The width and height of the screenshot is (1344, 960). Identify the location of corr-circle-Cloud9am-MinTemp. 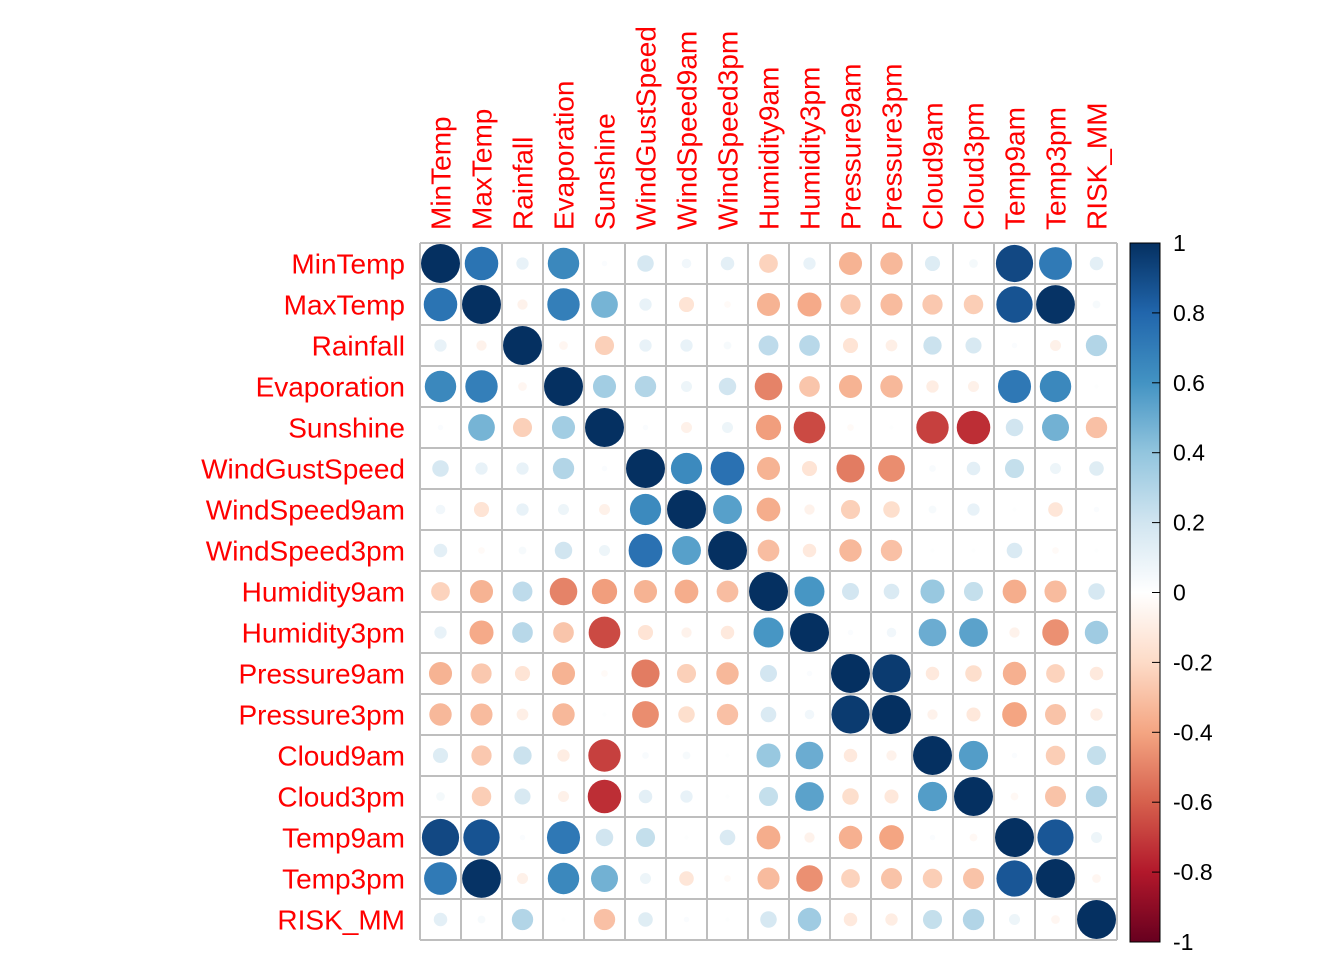
(440, 755).